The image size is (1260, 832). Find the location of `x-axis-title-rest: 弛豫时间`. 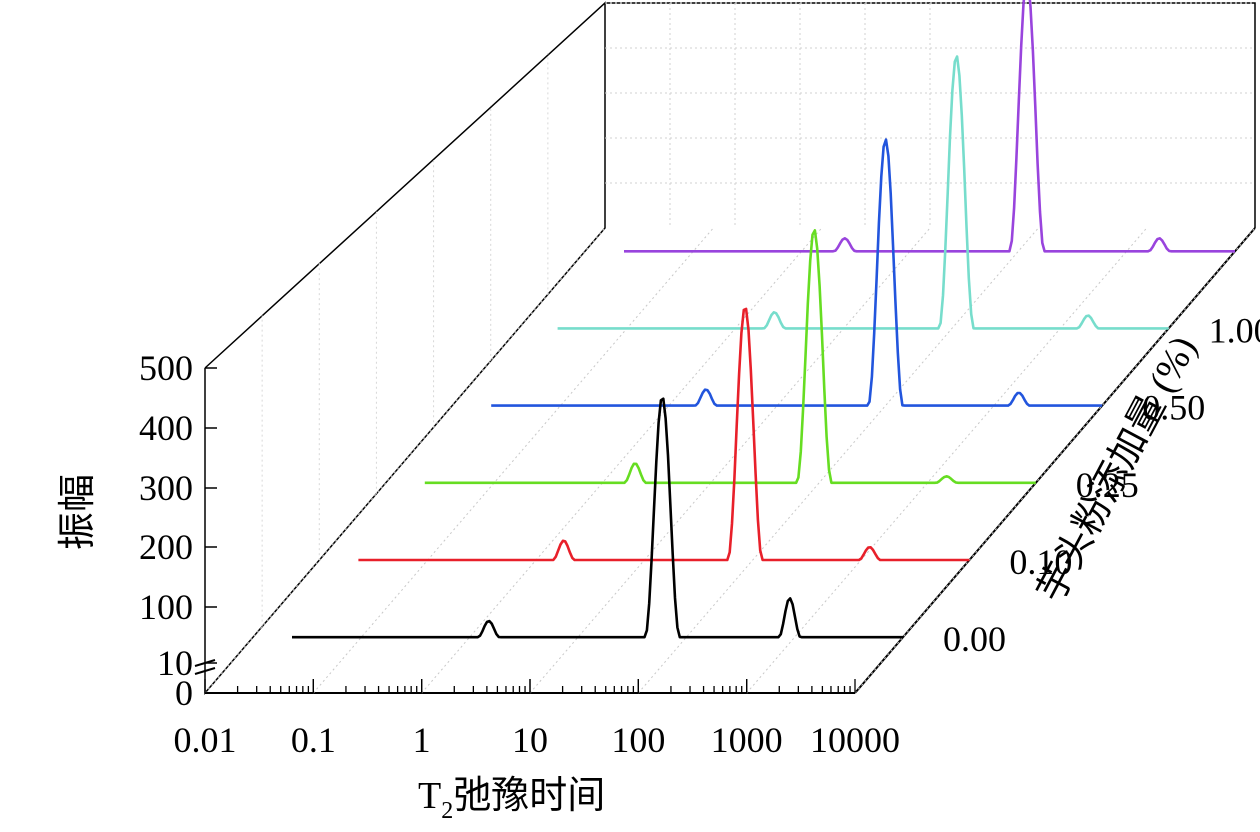

x-axis-title-rest: 弛豫时间 is located at coordinates (529, 796).